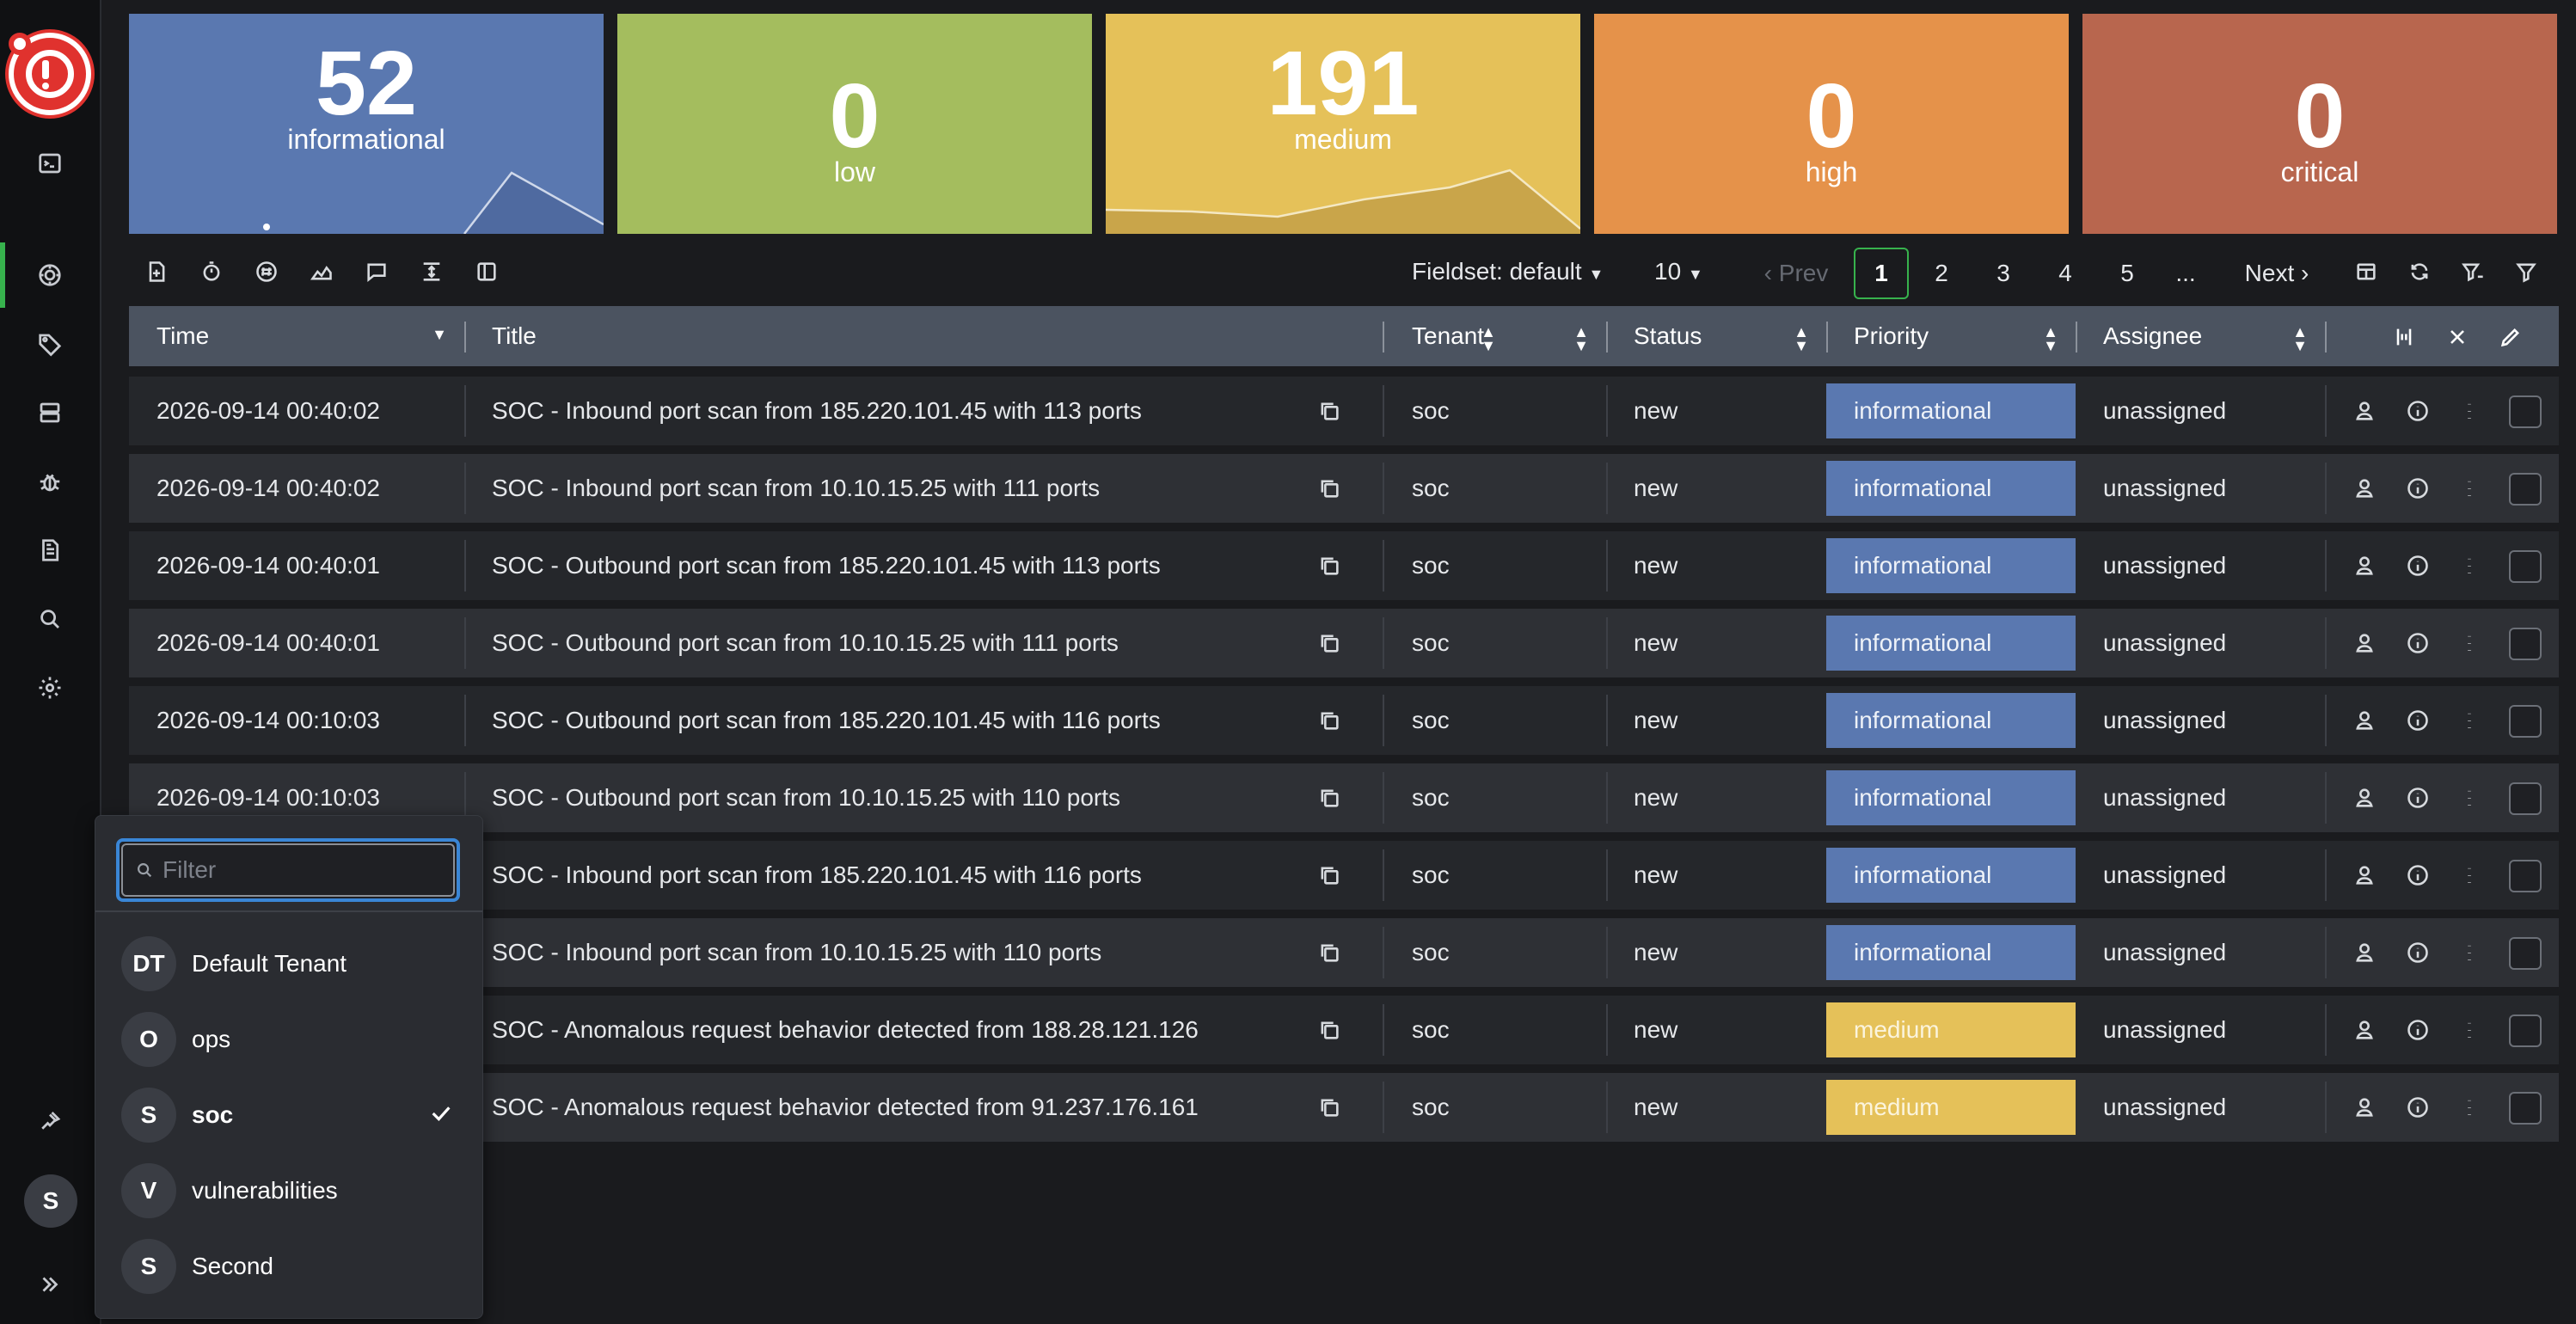 The height and width of the screenshot is (1324, 2576). Describe the element at coordinates (367, 124) in the screenshot. I see `tile-informational: 52 informational` at that location.